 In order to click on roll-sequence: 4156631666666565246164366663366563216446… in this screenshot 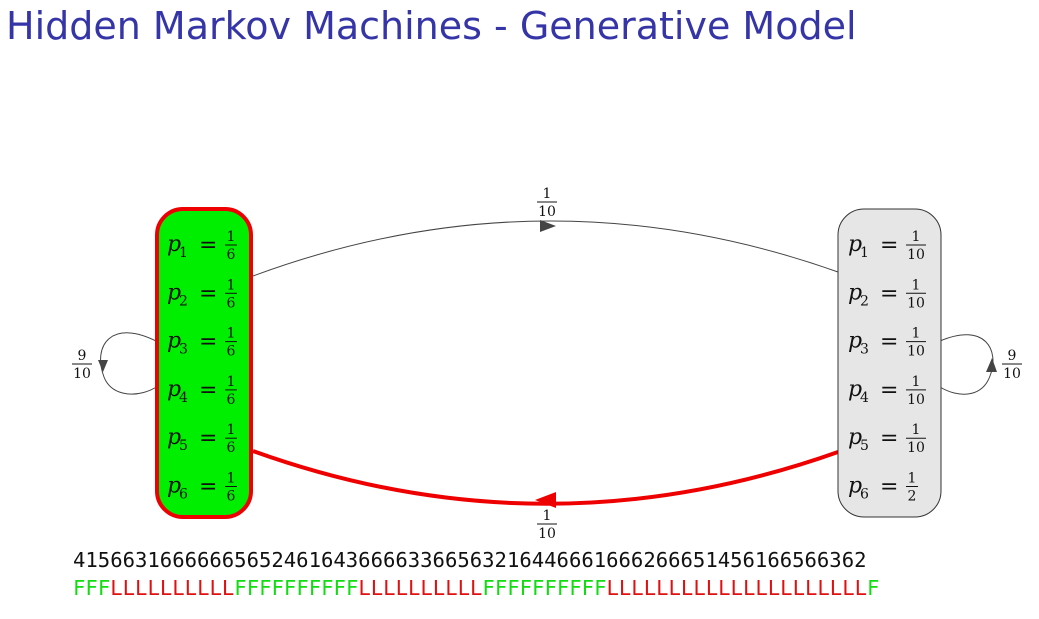, I will do `click(470, 560)`.